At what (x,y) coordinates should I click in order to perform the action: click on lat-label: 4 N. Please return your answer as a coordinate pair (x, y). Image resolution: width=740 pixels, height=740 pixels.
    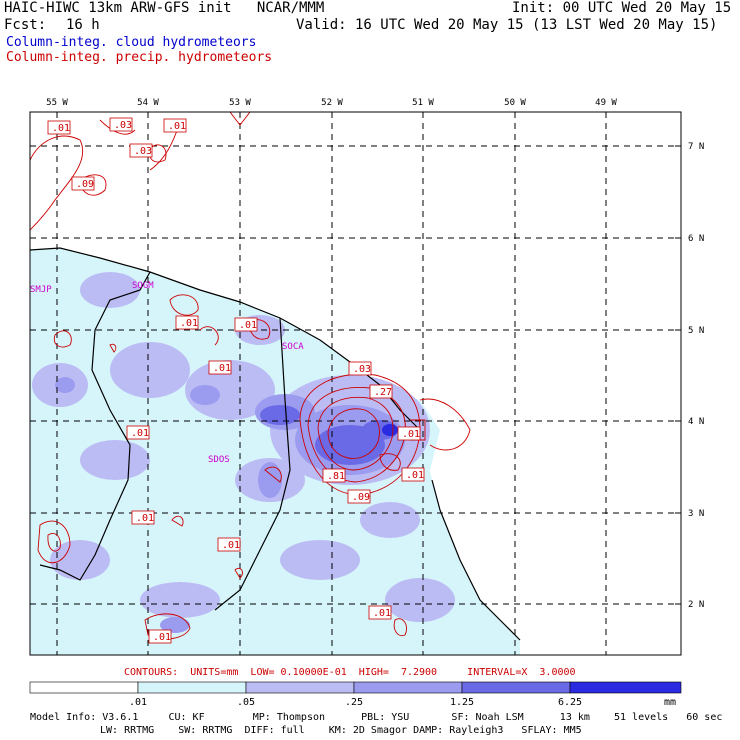
    Looking at the image, I should click on (696, 422).